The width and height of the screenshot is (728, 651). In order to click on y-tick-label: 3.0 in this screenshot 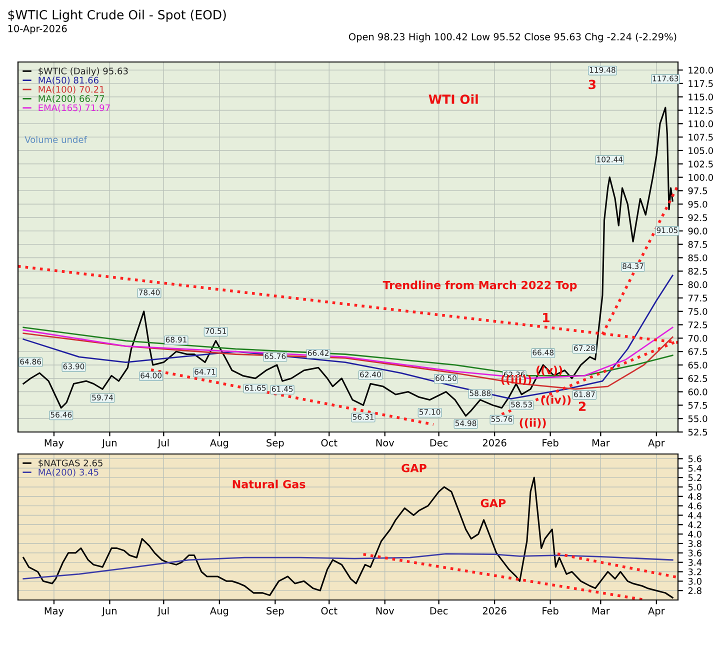, I will do `click(695, 581)`.